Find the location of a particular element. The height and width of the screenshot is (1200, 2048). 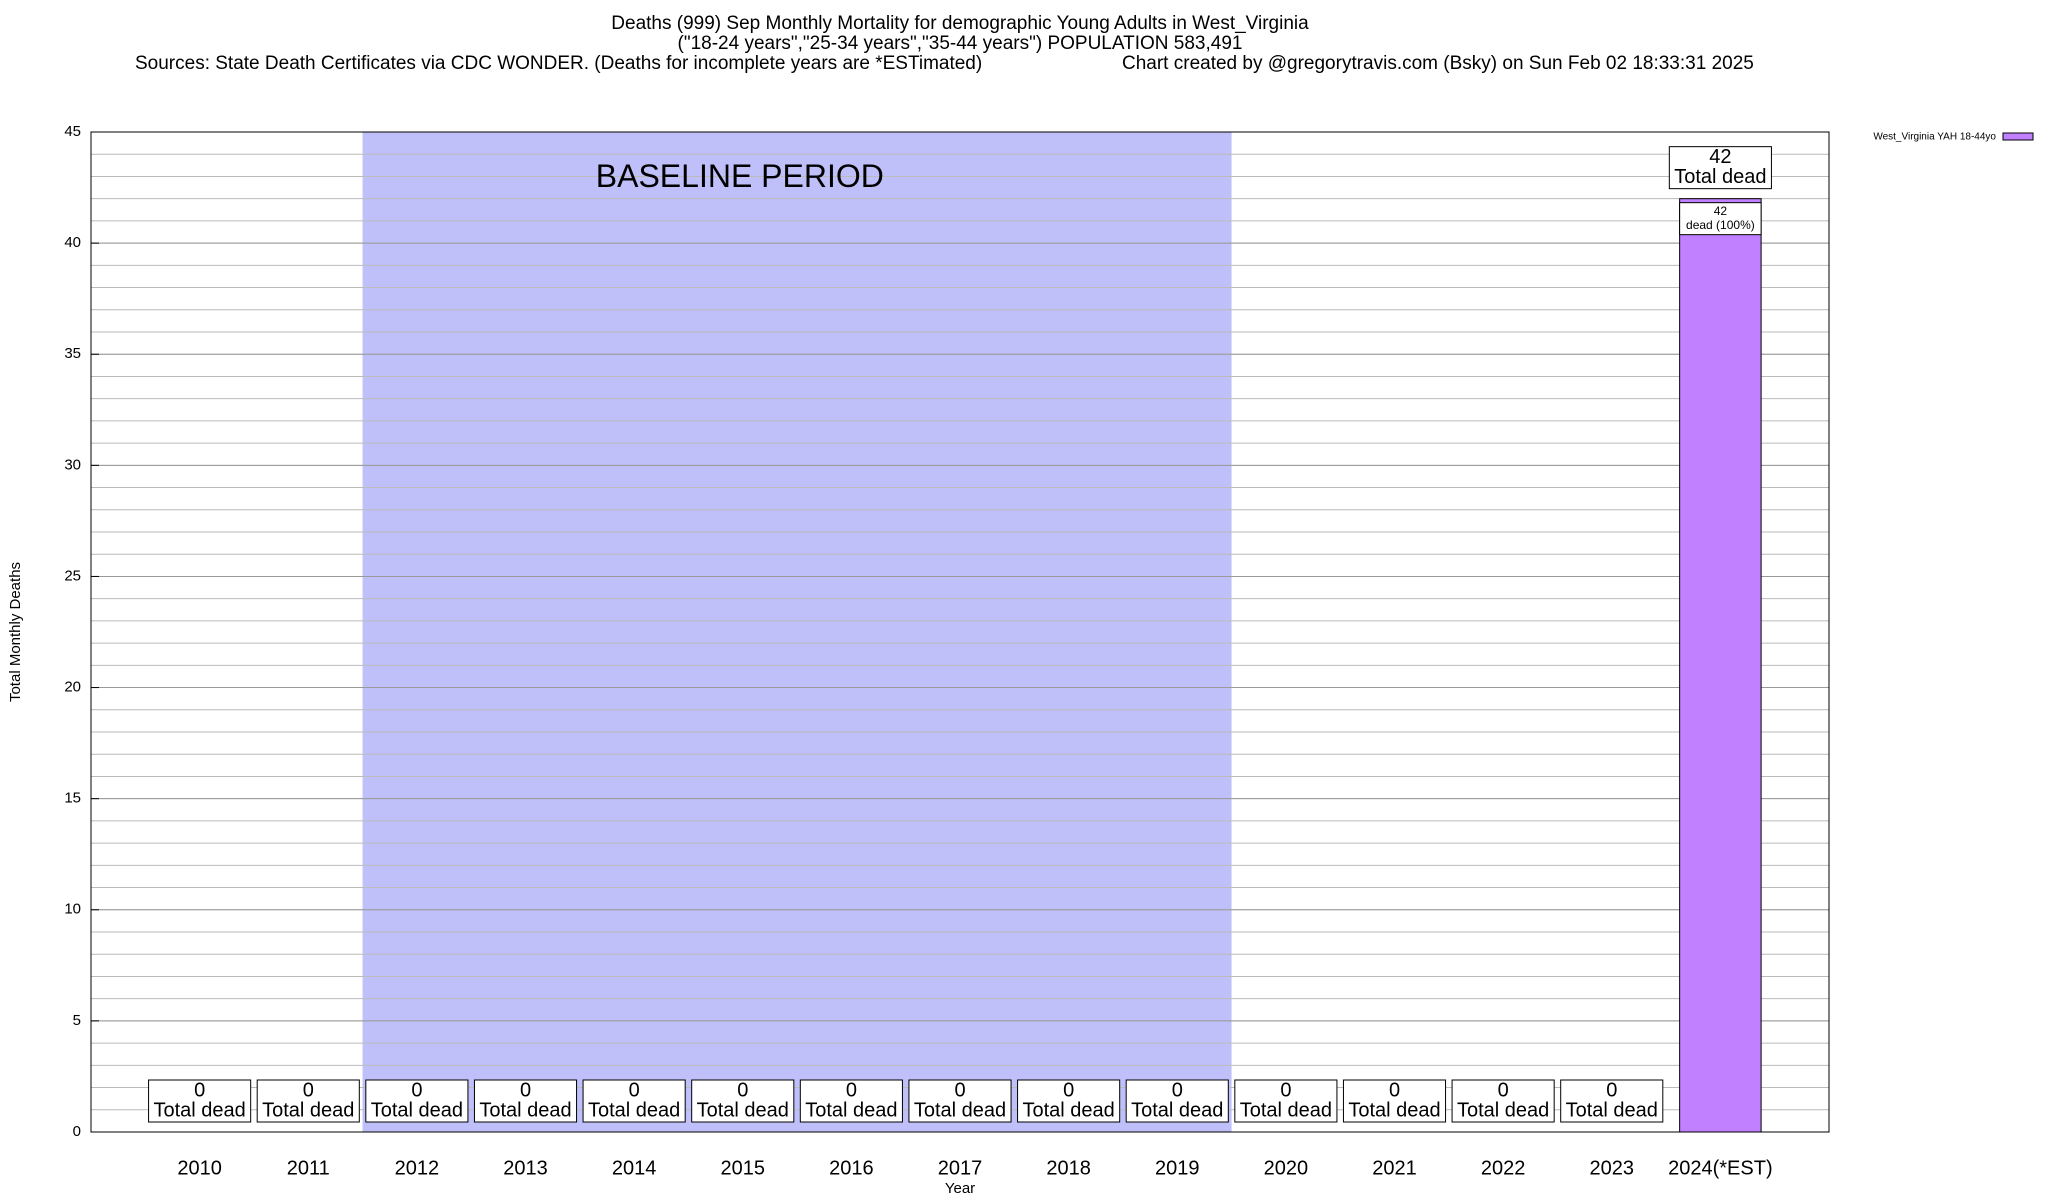

x-tick-label: 2010 is located at coordinates (199, 1168).